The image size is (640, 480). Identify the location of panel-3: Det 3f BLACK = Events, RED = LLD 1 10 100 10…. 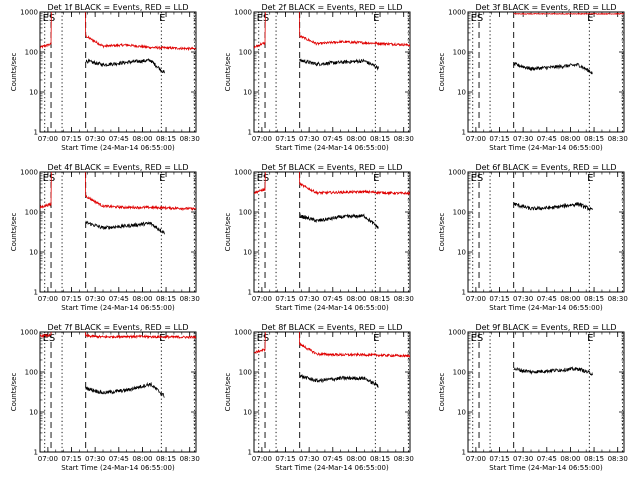
(533, 77).